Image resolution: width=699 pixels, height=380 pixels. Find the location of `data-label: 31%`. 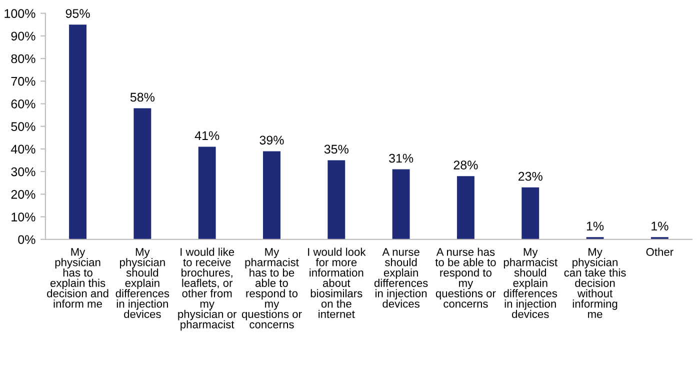

data-label: 31% is located at coordinates (401, 158).